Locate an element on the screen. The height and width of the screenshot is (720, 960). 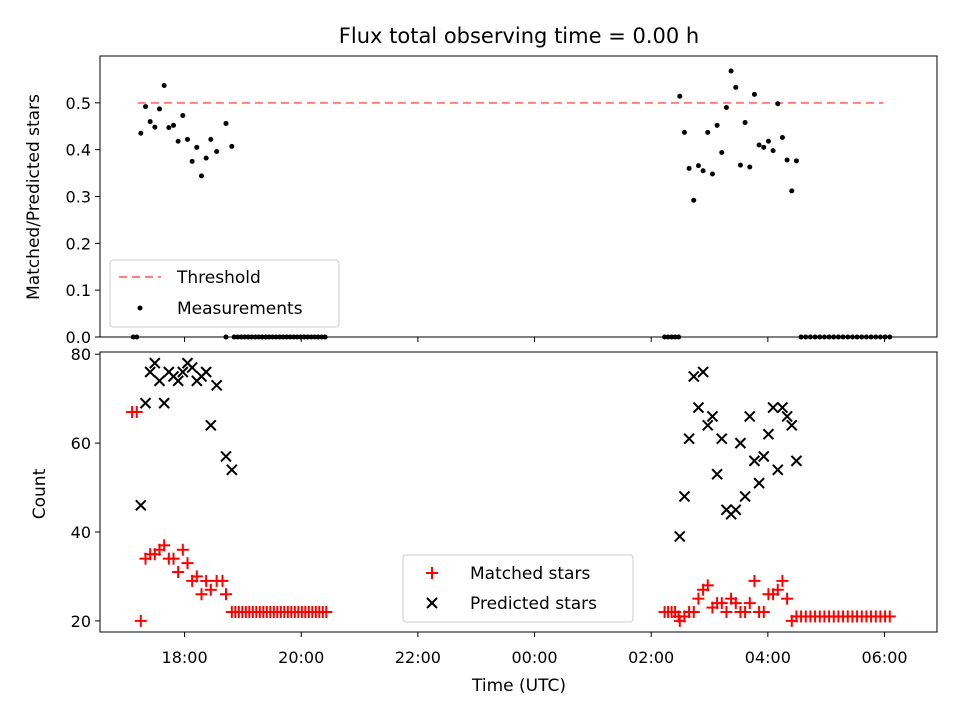
legend-measurements-swatch is located at coordinates (140, 308).